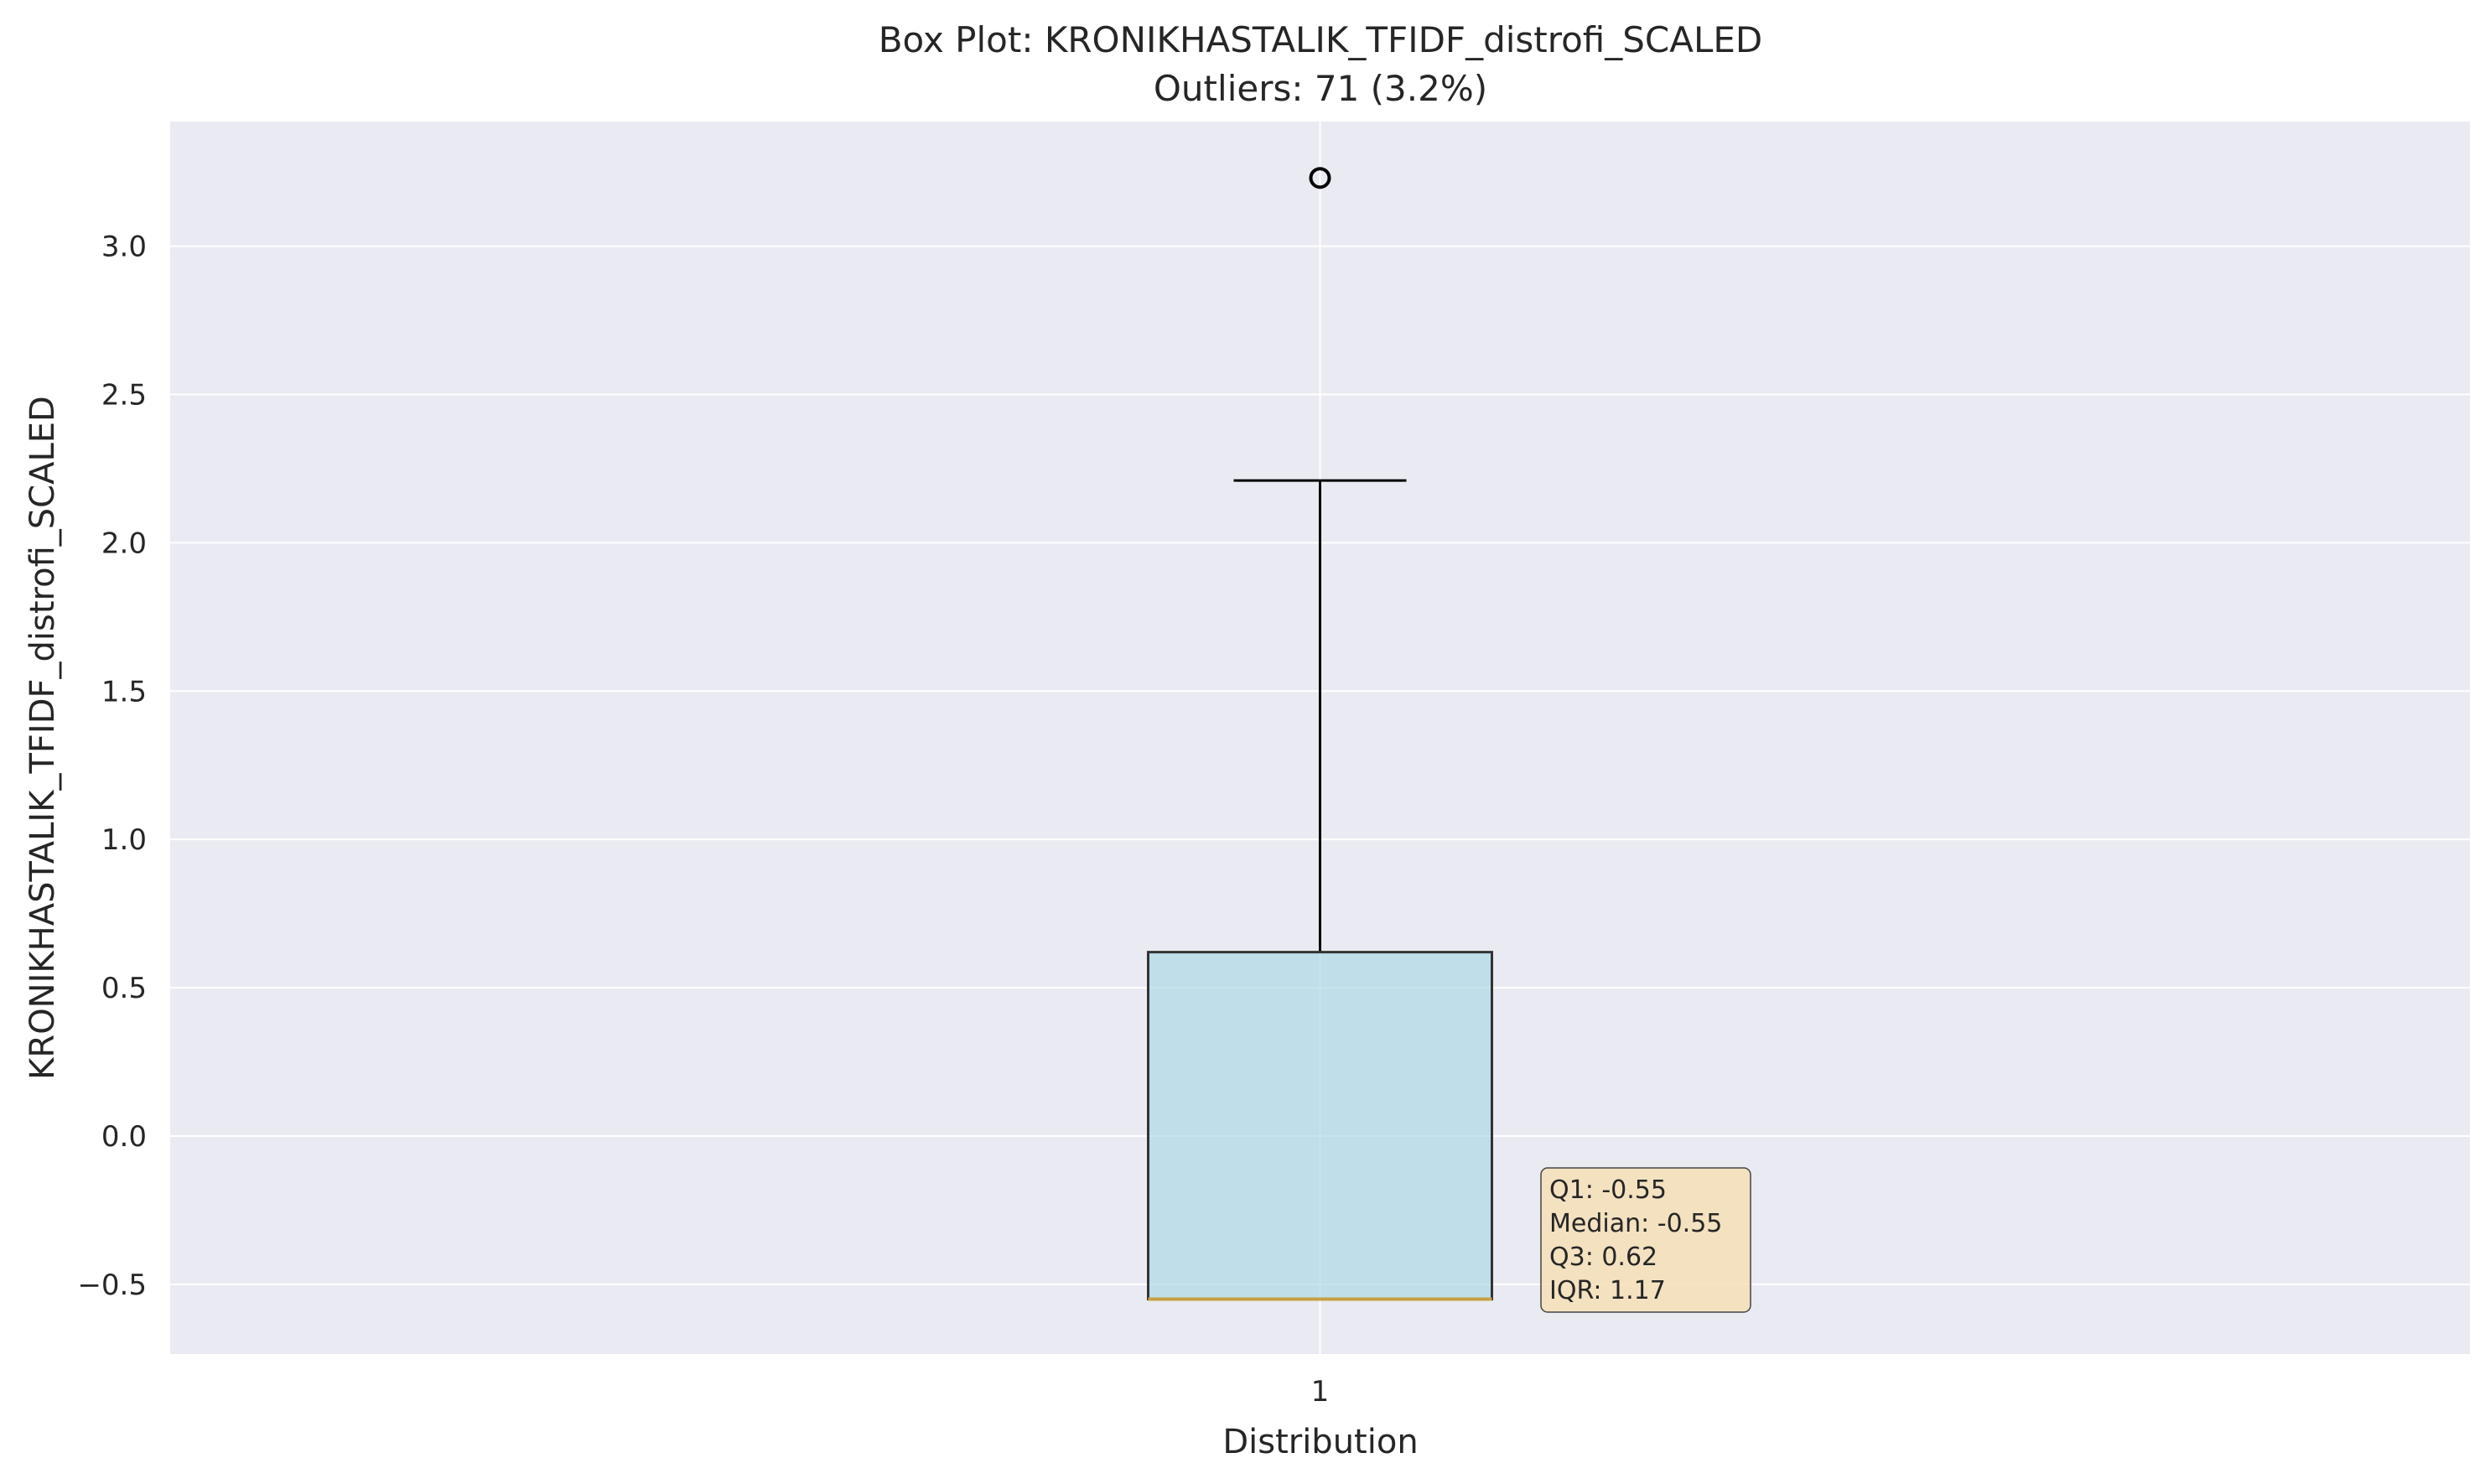  I want to click on stats-q1: Q1: -0.55, so click(1608, 1190).